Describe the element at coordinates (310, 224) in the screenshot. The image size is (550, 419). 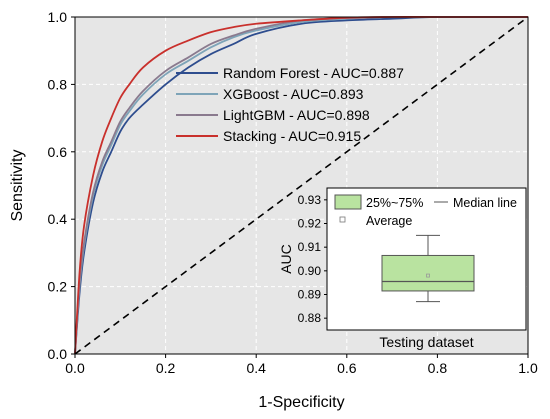
I see `inset-y-tick-label: 0.92` at that location.